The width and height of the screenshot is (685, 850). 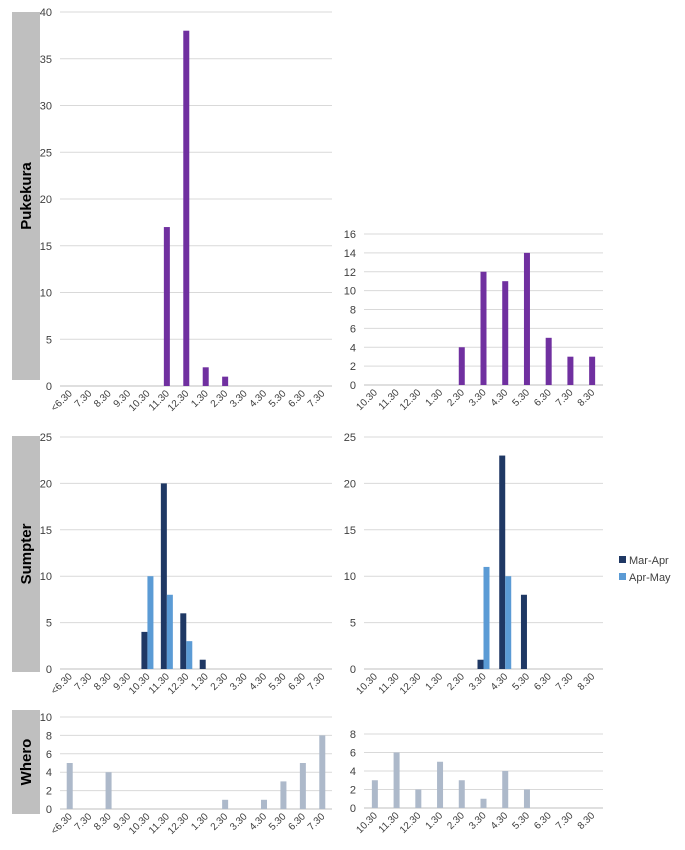 I want to click on legend: Mar-Apr Apr-May, so click(x=645, y=569).